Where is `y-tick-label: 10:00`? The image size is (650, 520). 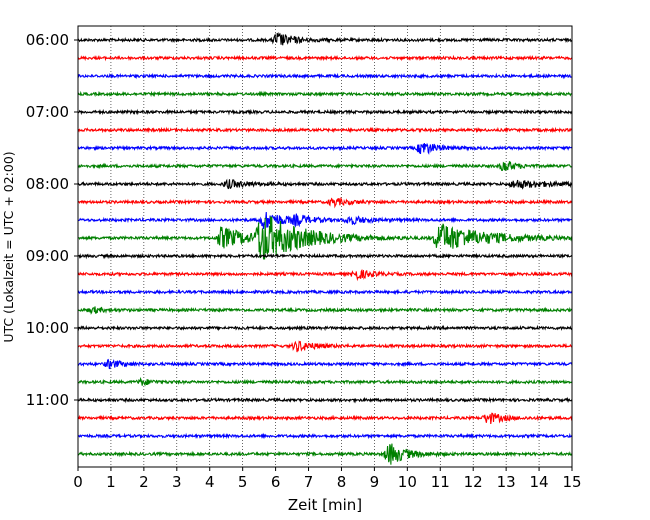 y-tick-label: 10:00 is located at coordinates (47, 328).